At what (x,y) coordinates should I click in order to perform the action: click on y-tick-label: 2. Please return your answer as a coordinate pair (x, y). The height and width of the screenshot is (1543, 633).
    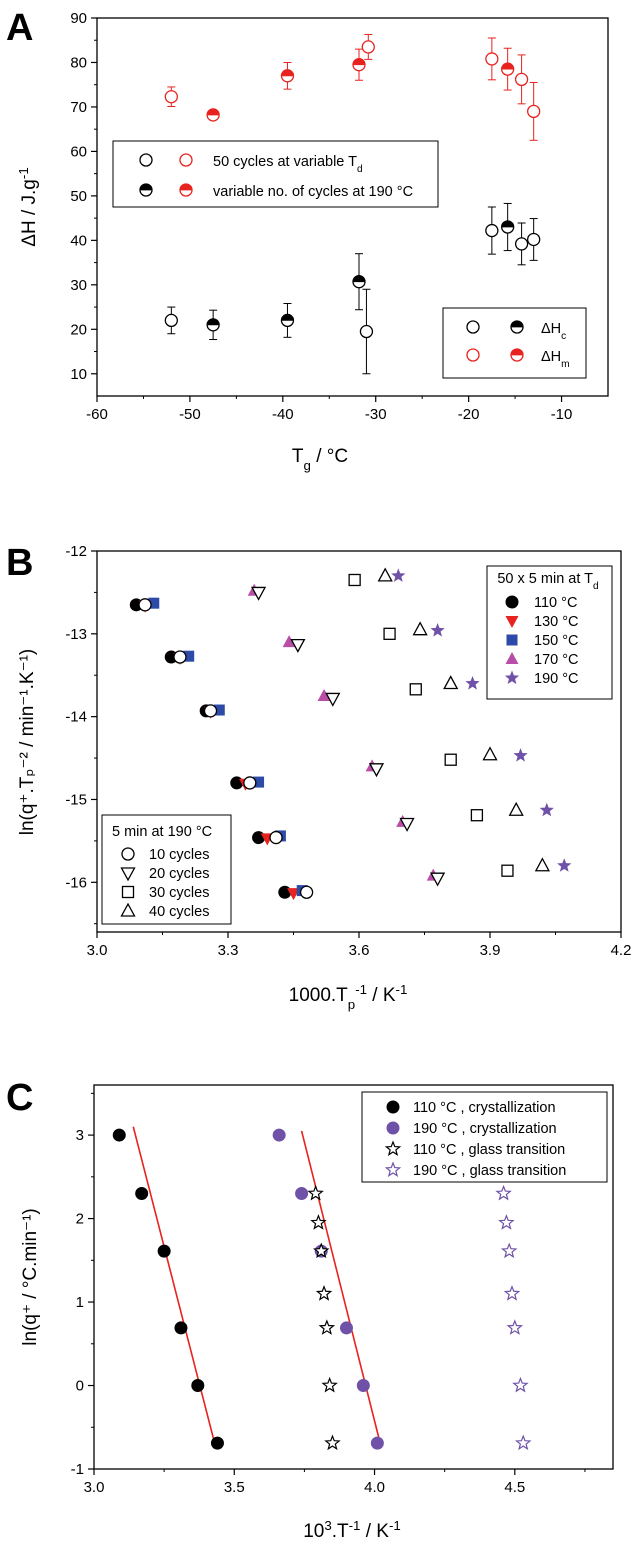
    Looking at the image, I should click on (80, 1219).